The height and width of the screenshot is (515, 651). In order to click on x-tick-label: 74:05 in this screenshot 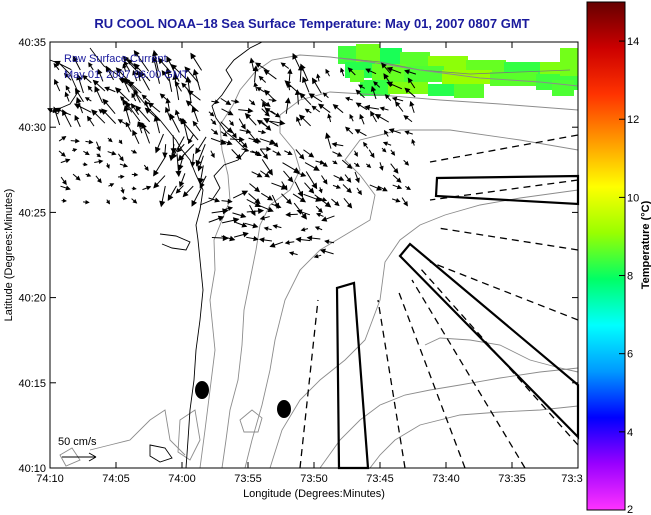, I will do `click(116, 479)`.